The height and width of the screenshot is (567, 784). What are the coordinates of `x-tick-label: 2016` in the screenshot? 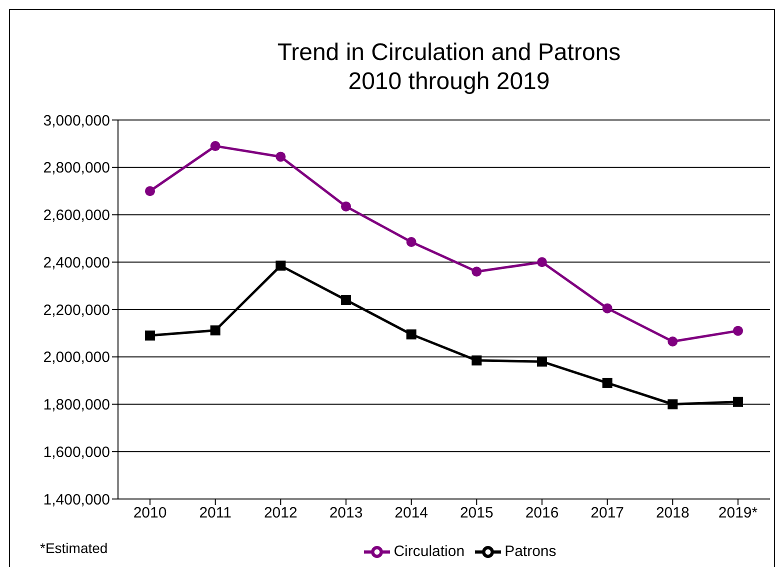 It's located at (542, 513).